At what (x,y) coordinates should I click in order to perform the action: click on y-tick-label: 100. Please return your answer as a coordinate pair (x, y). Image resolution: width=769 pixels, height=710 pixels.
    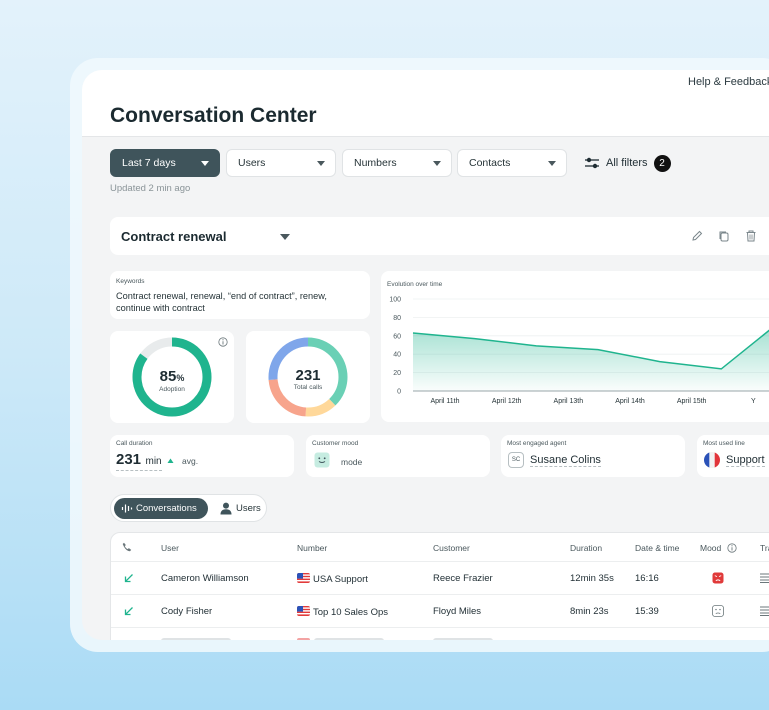
    Looking at the image, I should click on (395, 300).